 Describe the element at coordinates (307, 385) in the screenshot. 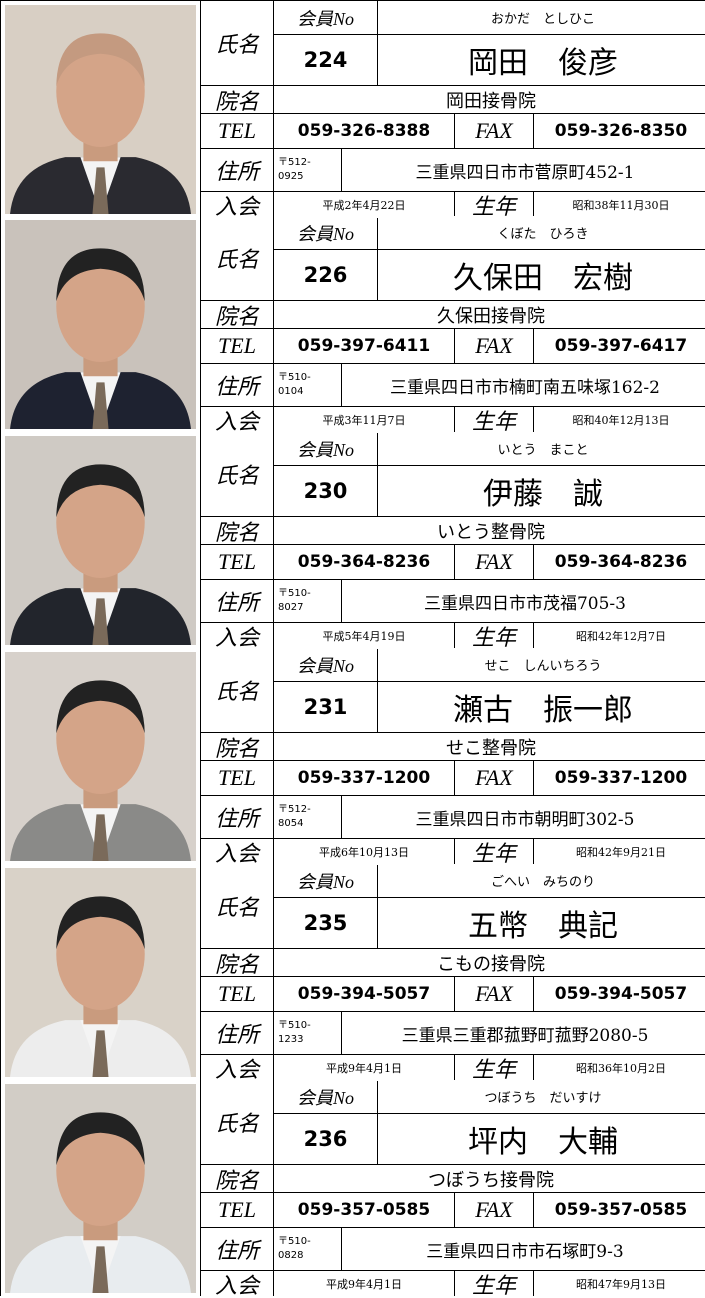

I see `postal-code: 〒510- 0104` at that location.